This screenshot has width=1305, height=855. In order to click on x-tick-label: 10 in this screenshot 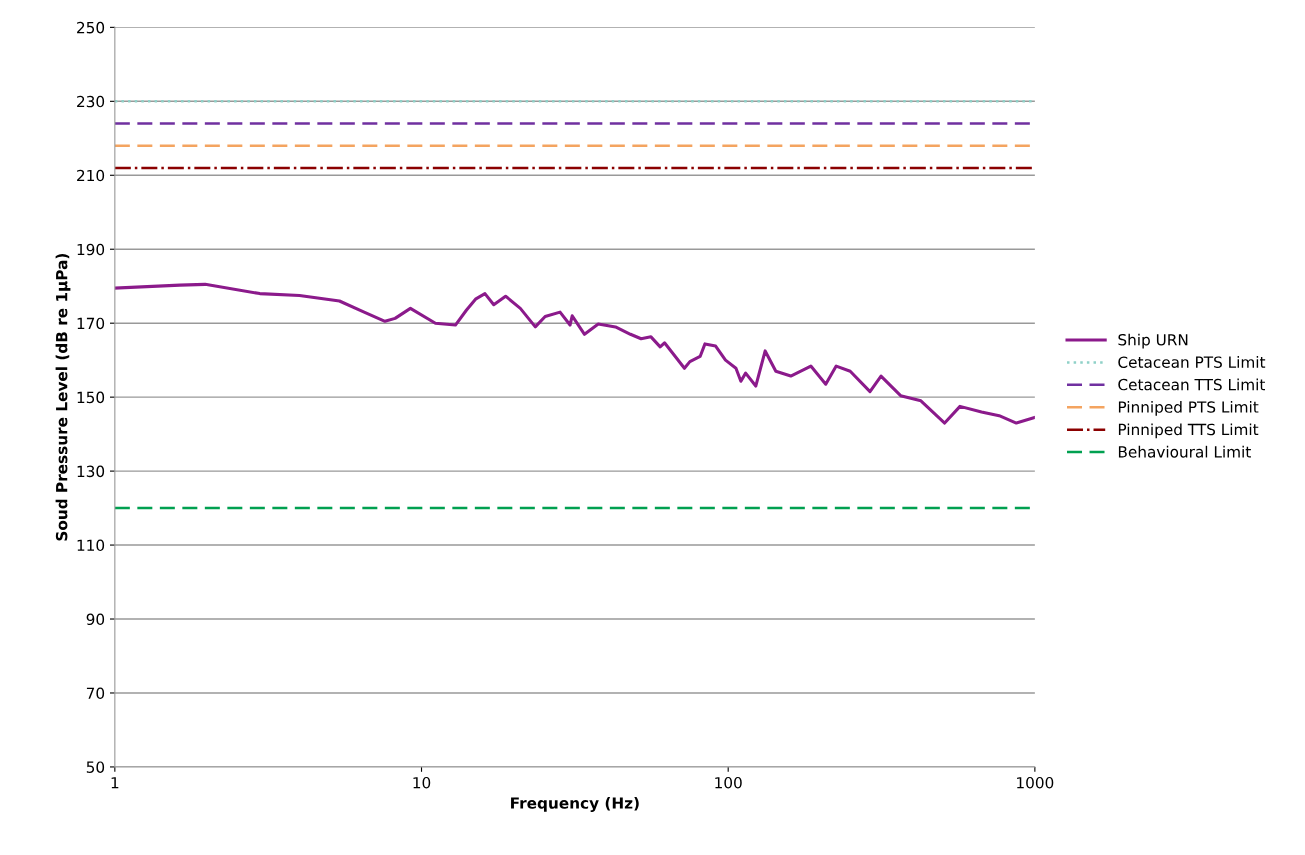, I will do `click(422, 782)`.